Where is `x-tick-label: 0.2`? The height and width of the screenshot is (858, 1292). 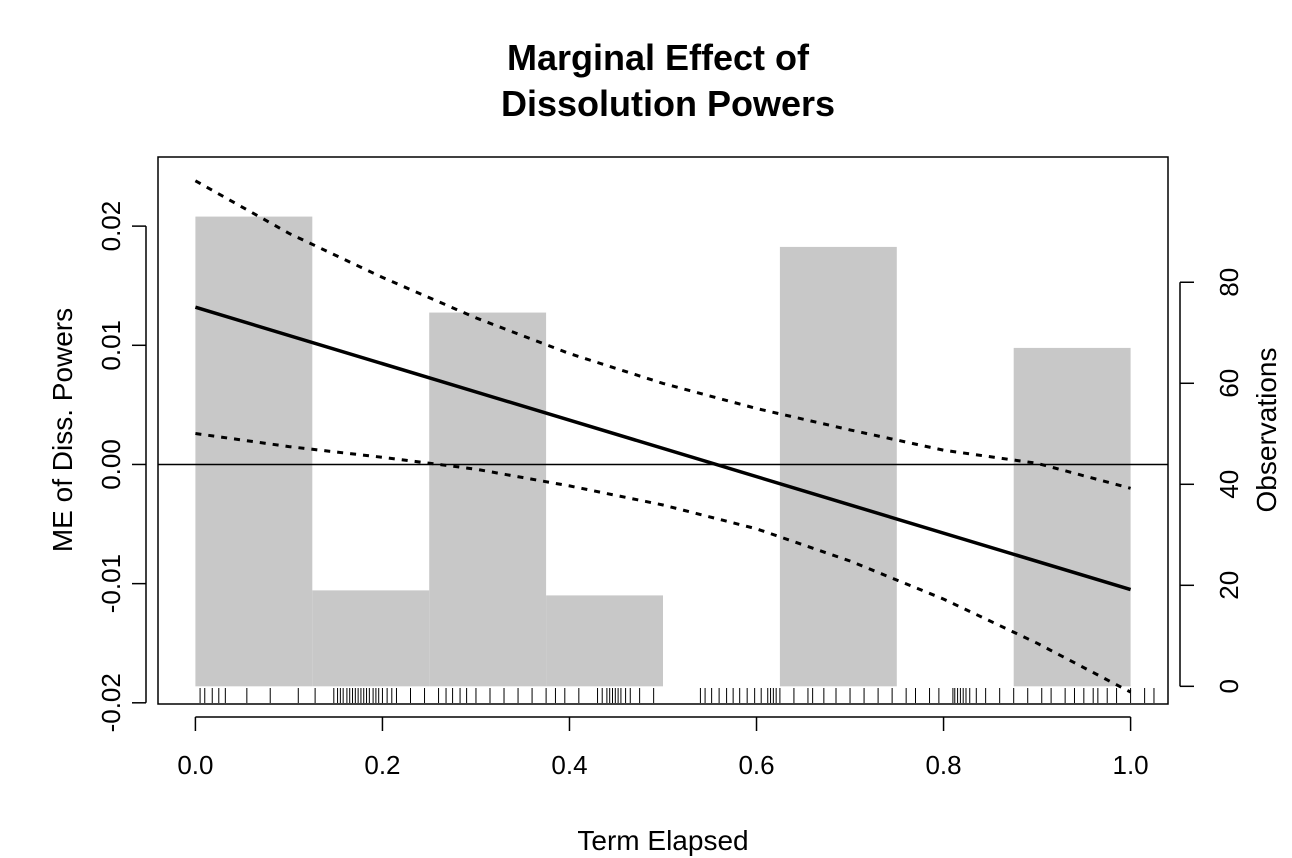 x-tick-label: 0.2 is located at coordinates (382, 765).